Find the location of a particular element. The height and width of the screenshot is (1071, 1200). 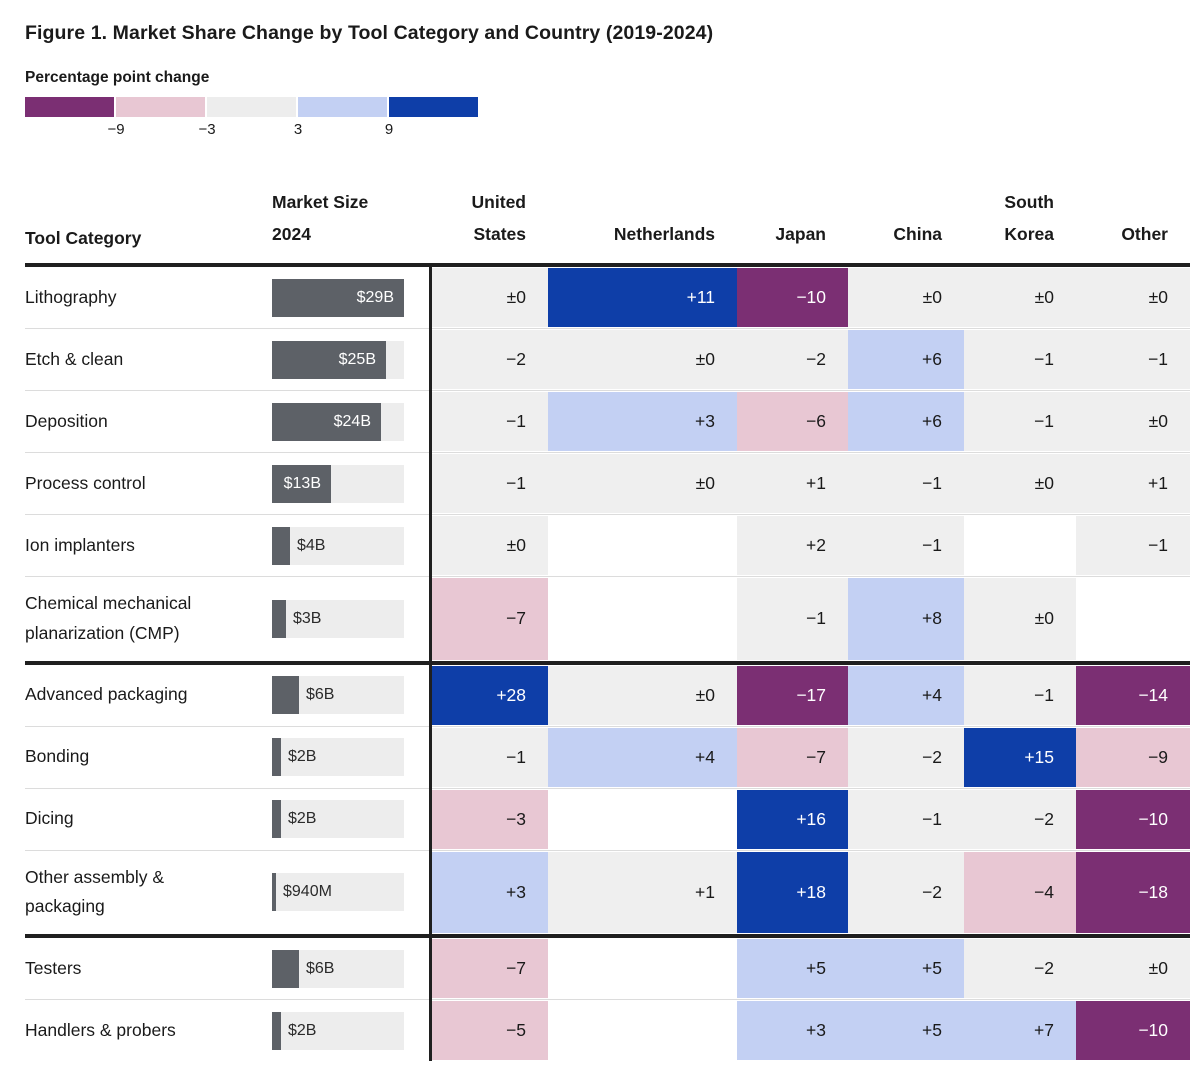

heatmap-cell-south-korea: +7 is located at coordinates (1020, 1030).